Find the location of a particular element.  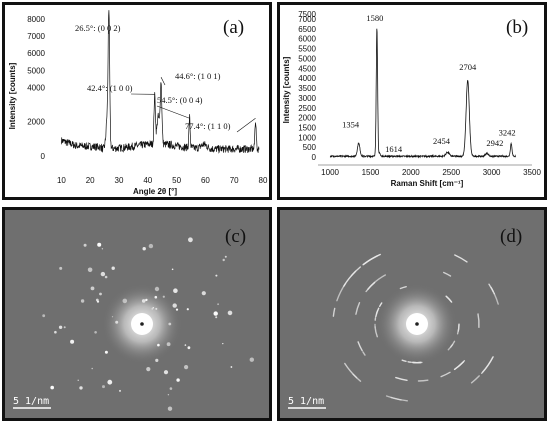

y-tick-label: 8000 is located at coordinates (36, 19).